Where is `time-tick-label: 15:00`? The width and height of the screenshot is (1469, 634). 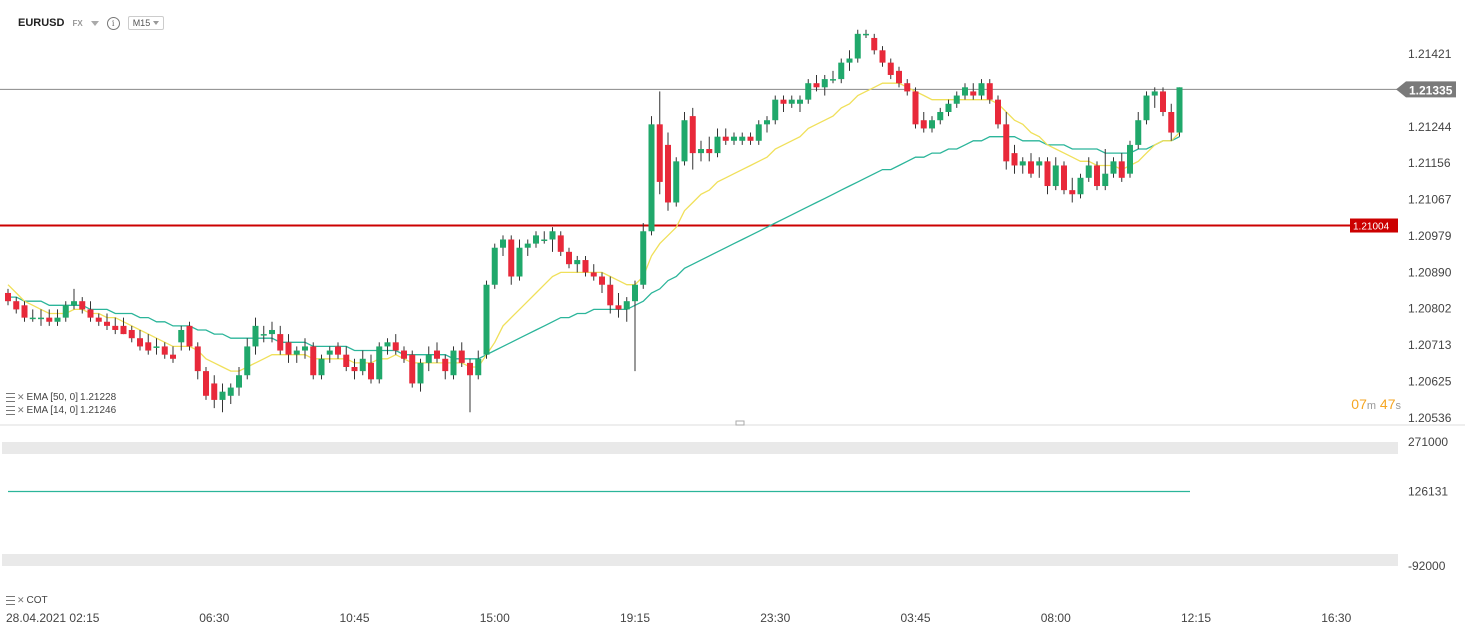 time-tick-label: 15:00 is located at coordinates (495, 618).